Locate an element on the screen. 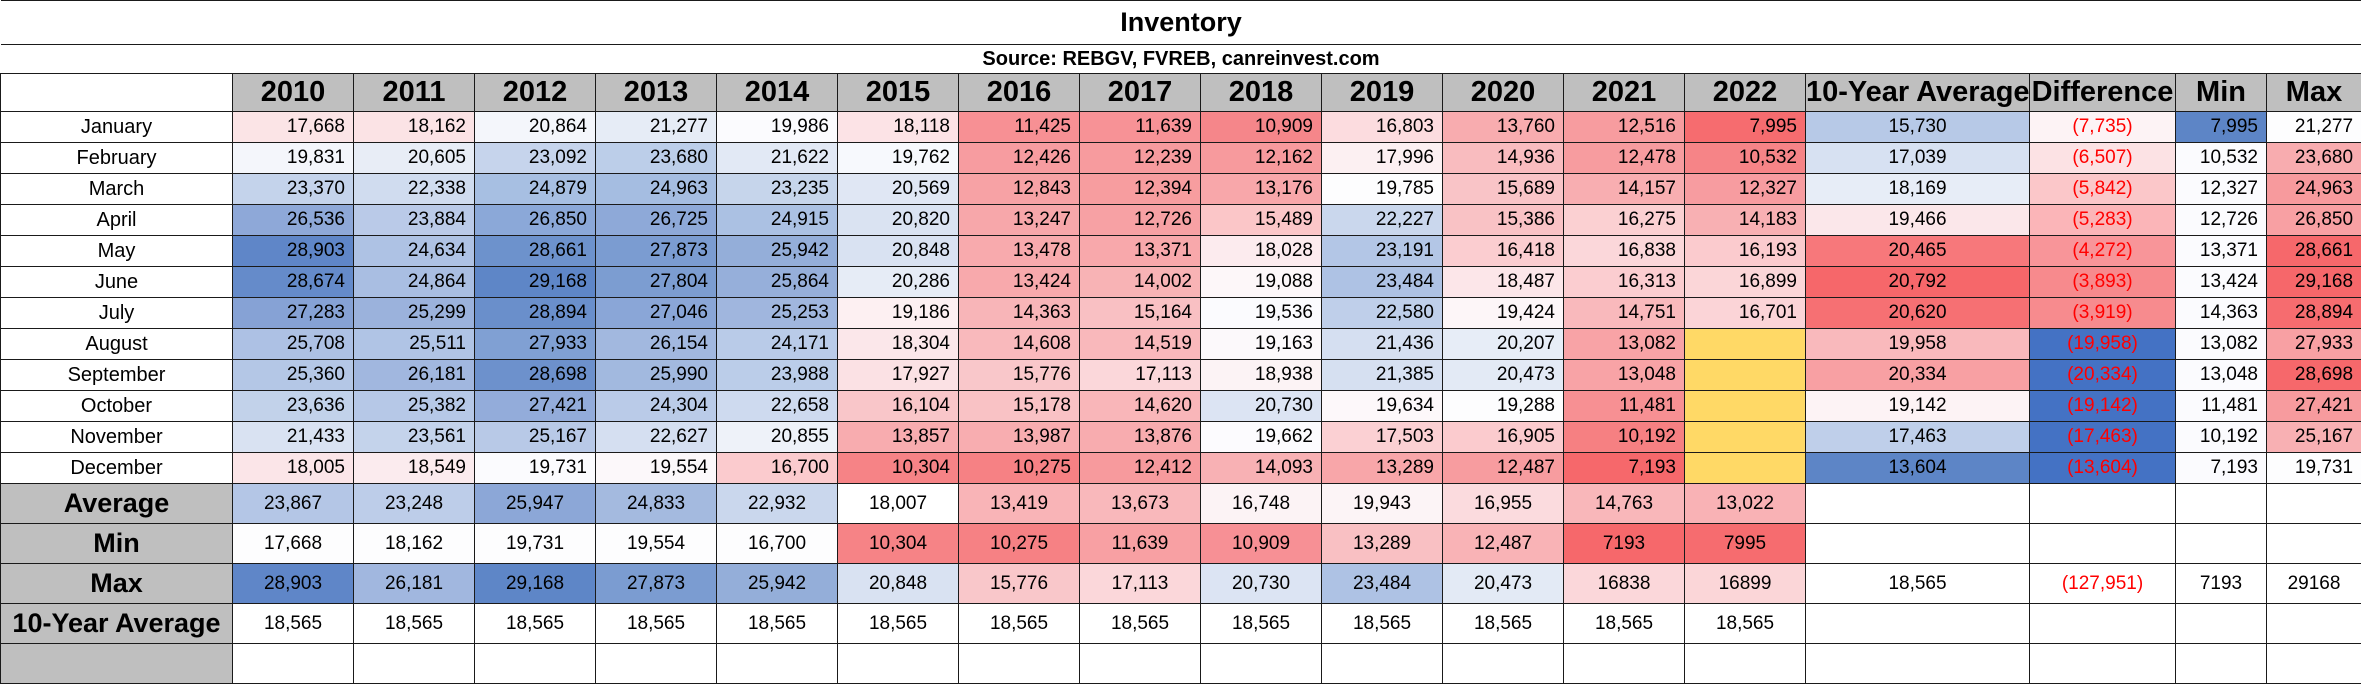  inventory-cell: 20,286 is located at coordinates (898, 282).